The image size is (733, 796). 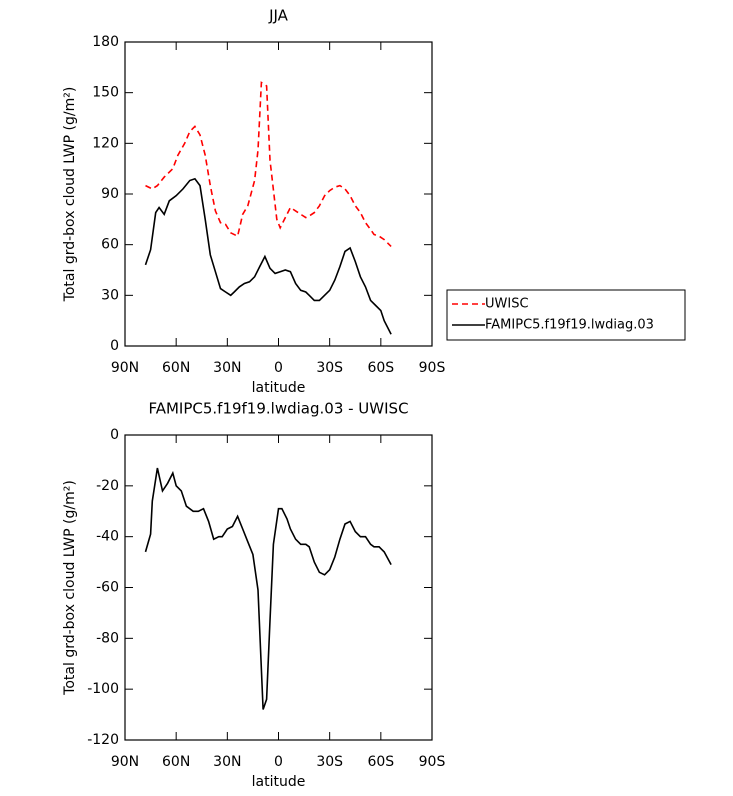 What do you see at coordinates (566, 315) in the screenshot?
I see `legend-box` at bounding box center [566, 315].